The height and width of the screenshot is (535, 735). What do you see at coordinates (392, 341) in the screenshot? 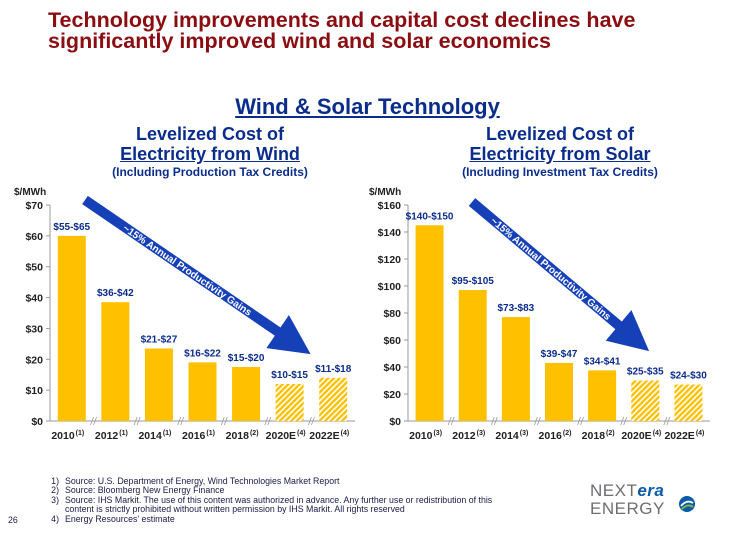
I see `solar-y-tick-label-3: $60` at bounding box center [392, 341].